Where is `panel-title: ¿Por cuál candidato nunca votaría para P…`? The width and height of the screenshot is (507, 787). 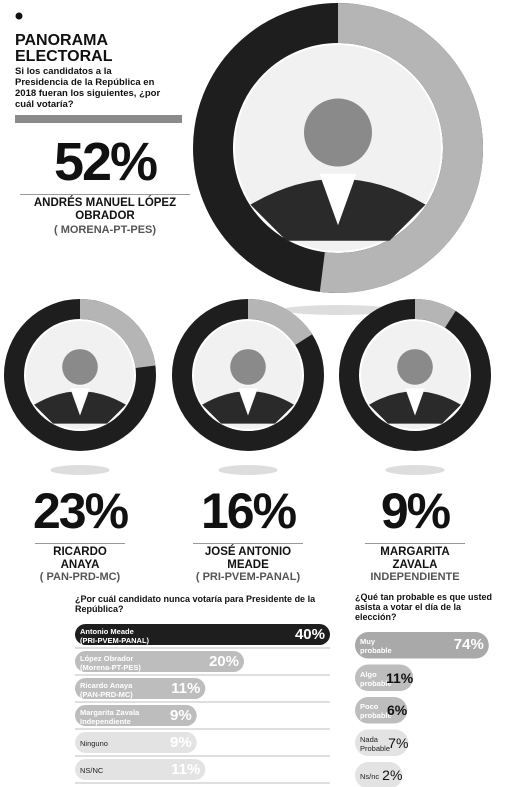
panel-title: ¿Por cuál candidato nunca votaría para P… is located at coordinates (195, 604).